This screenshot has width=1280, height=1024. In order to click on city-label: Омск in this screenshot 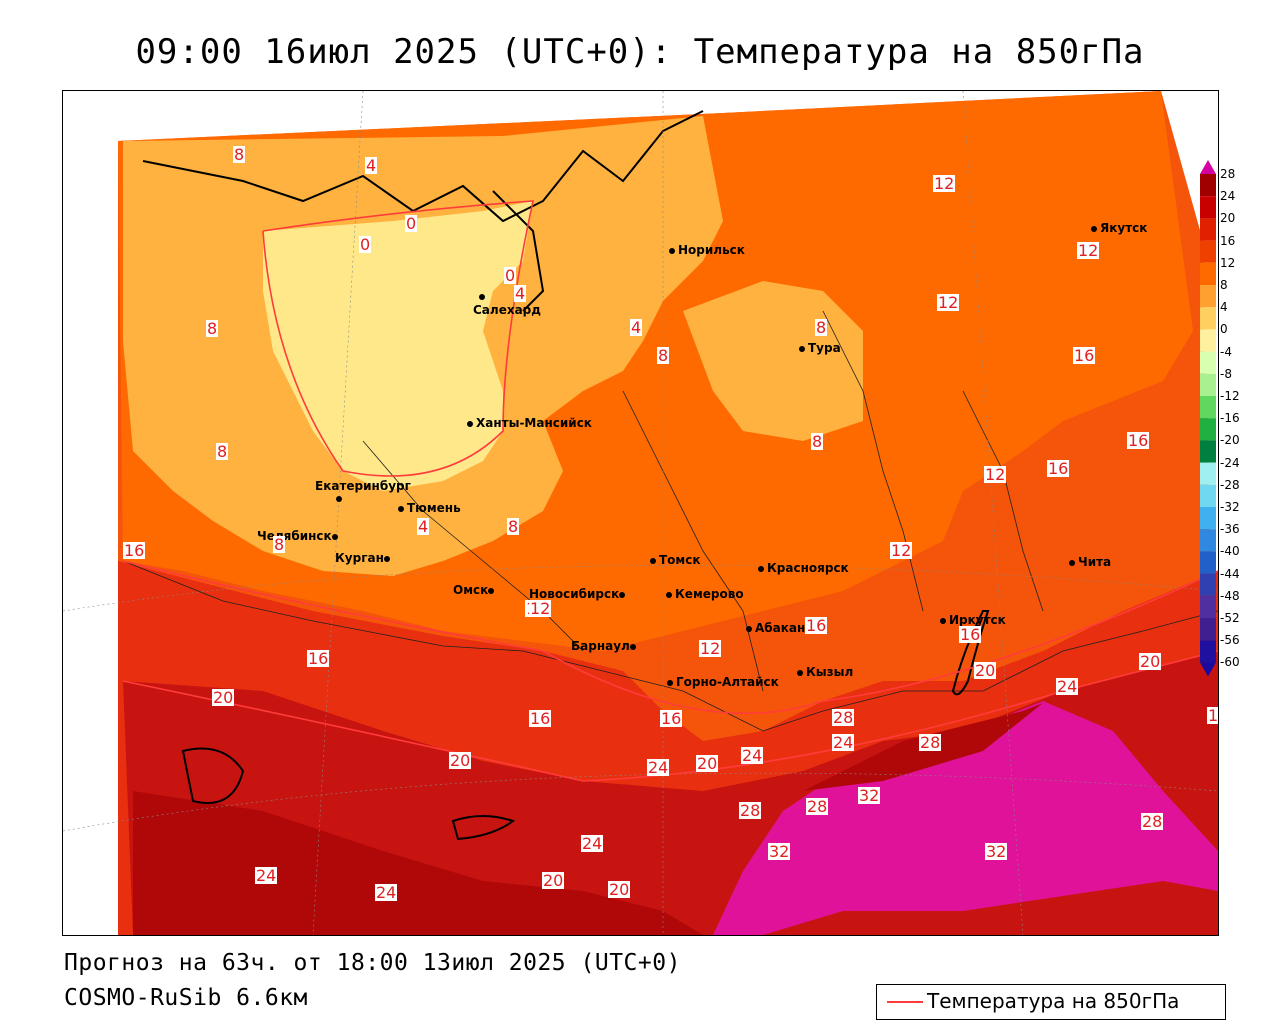, I will do `click(471, 590)`.